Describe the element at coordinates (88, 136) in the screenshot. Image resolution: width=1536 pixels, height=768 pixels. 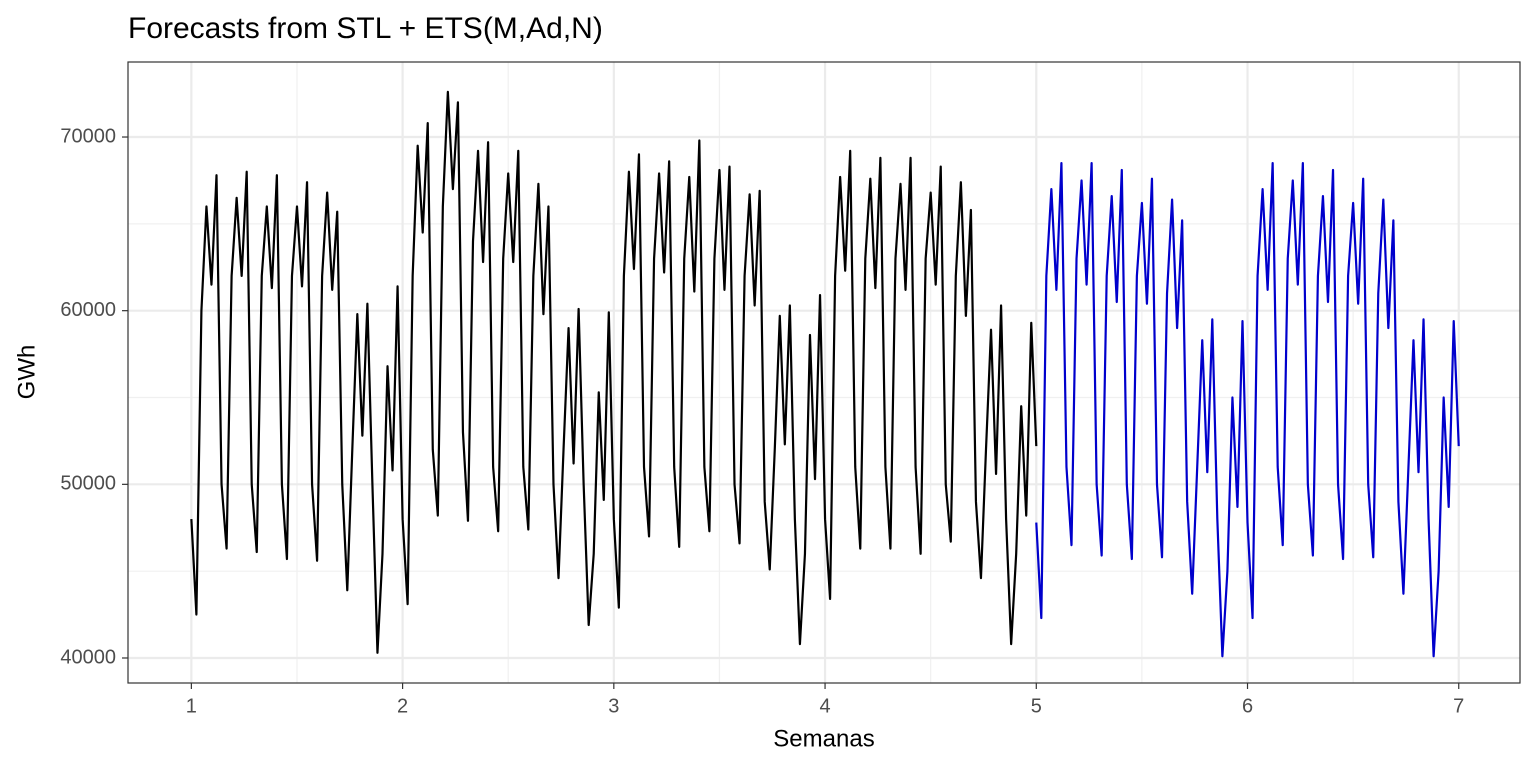
I see `y-tick-label: 70000` at that location.